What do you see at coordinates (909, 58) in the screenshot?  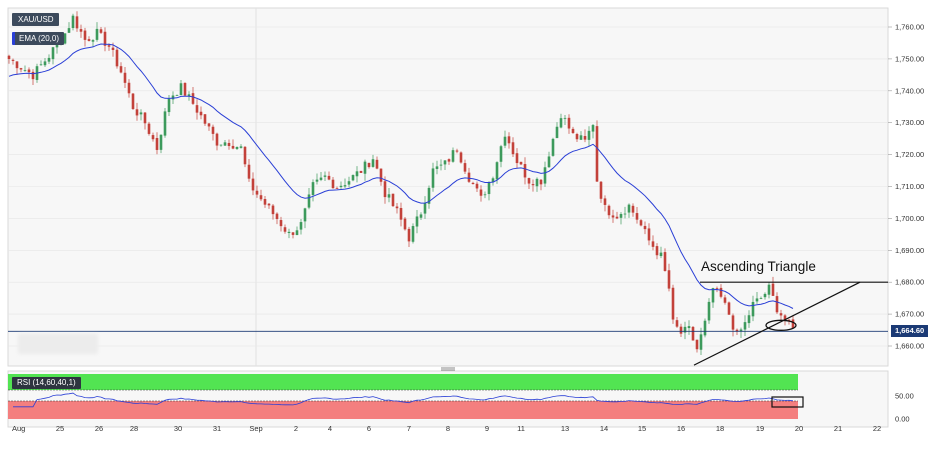 I see `y-tick-label: 1,750.00` at bounding box center [909, 58].